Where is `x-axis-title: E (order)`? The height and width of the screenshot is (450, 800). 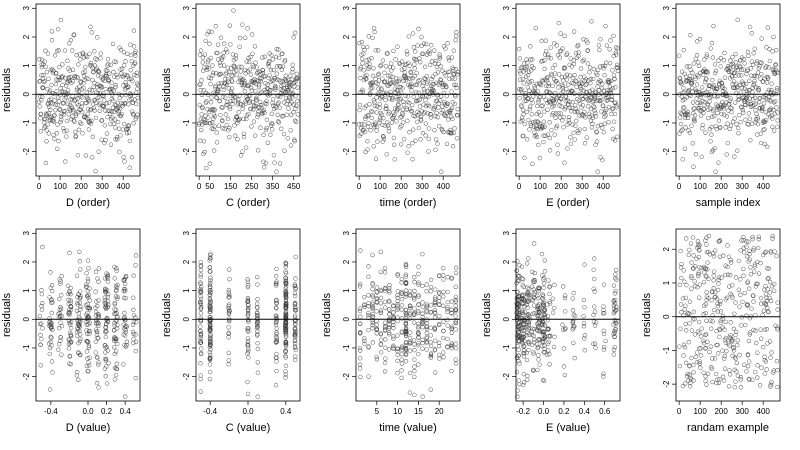 x-axis-title: E (order) is located at coordinates (567, 203).